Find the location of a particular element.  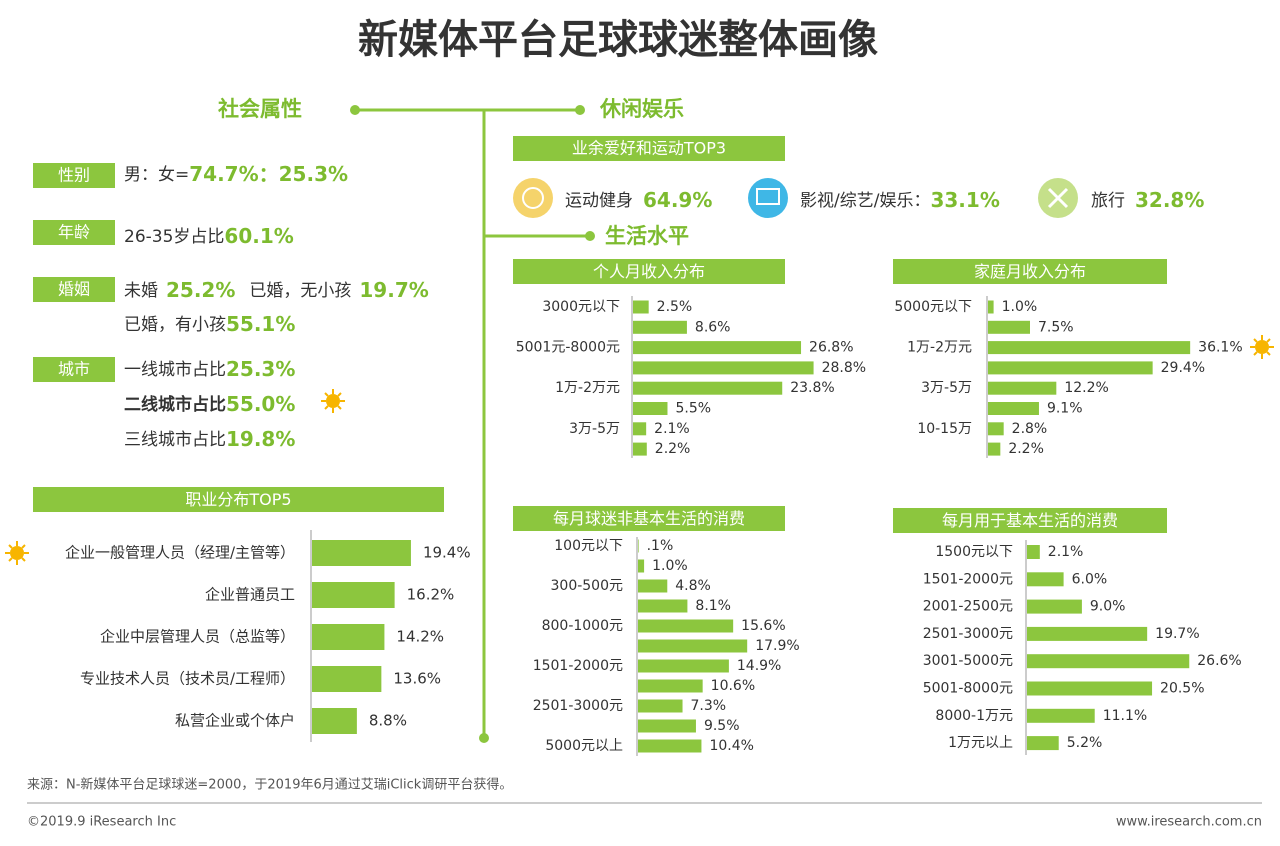

value-label: 28.8% is located at coordinates (844, 368).